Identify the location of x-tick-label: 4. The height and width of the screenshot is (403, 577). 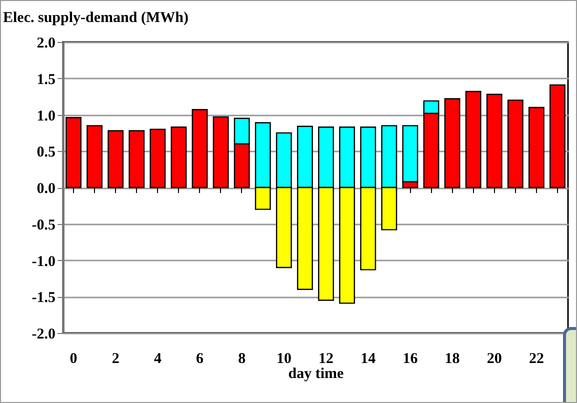
(158, 359).